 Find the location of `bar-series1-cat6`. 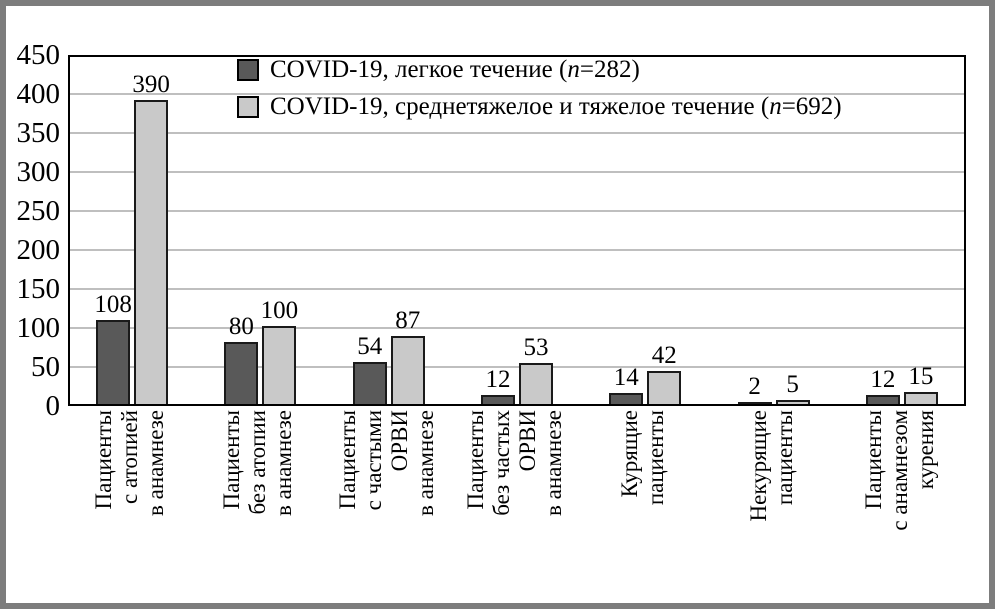

bar-series1-cat6 is located at coordinates (754, 403).